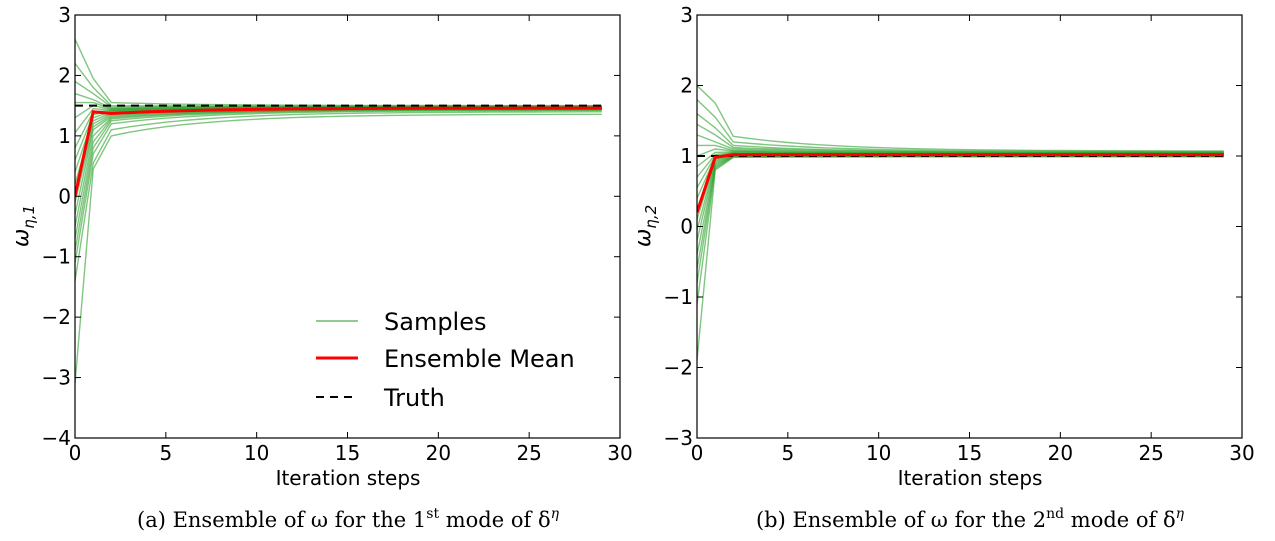 Image resolution: width=1275 pixels, height=541 pixels. What do you see at coordinates (29, 217) in the screenshot?
I see `y-axis-title-a-sub: η,1` at bounding box center [29, 217].